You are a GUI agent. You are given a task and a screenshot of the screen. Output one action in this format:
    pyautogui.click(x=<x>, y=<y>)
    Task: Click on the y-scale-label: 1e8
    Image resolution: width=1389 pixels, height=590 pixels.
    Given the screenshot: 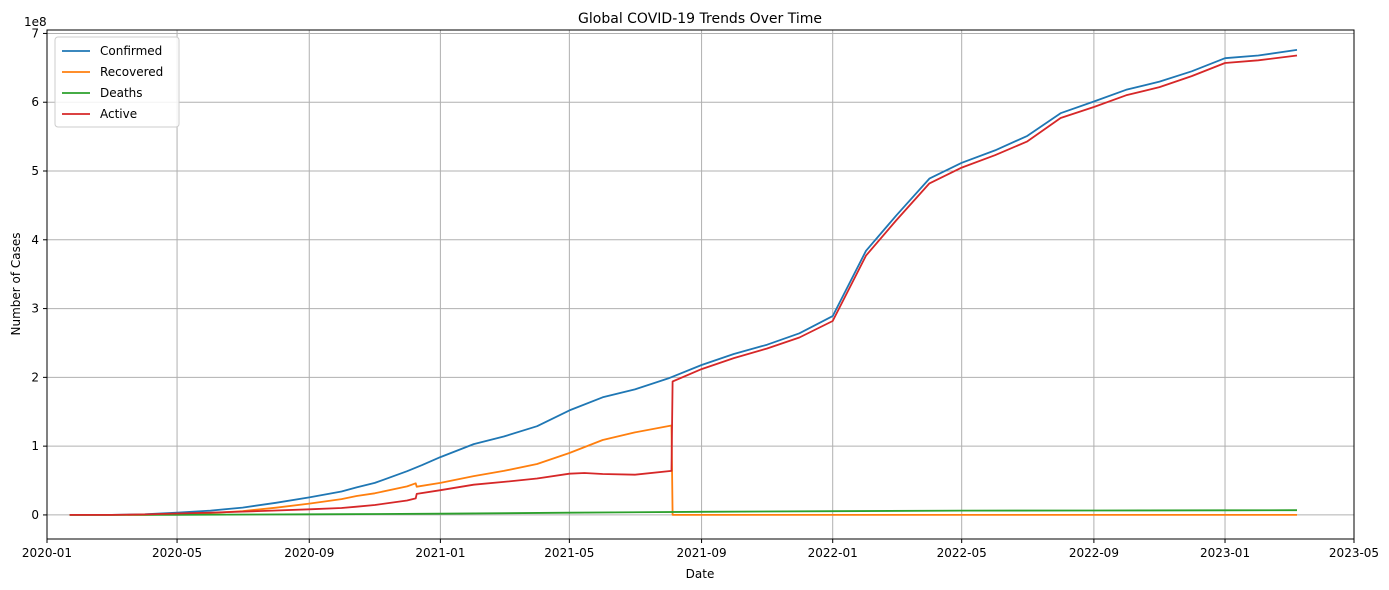 What is the action you would take?
    pyautogui.click(x=35, y=22)
    